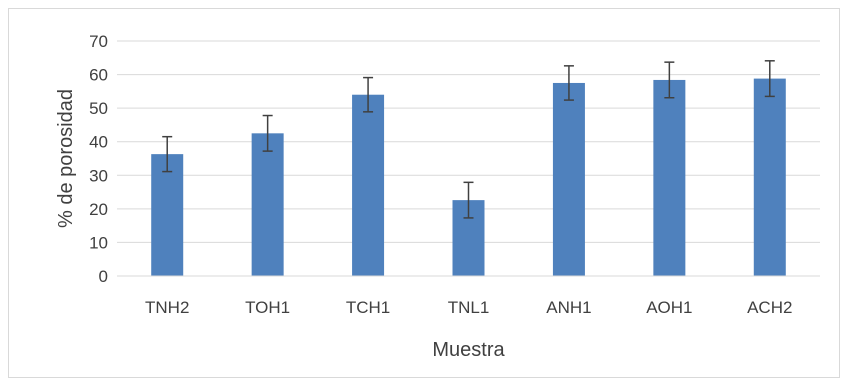 The image size is (851, 387). I want to click on x-tick-label: TOH1, so click(267, 307).